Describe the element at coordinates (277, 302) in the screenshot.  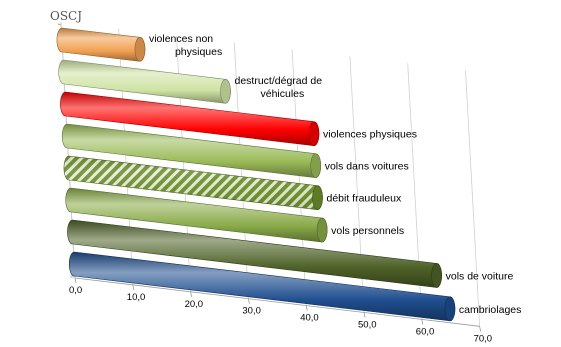
I see `x-axis-line` at that location.